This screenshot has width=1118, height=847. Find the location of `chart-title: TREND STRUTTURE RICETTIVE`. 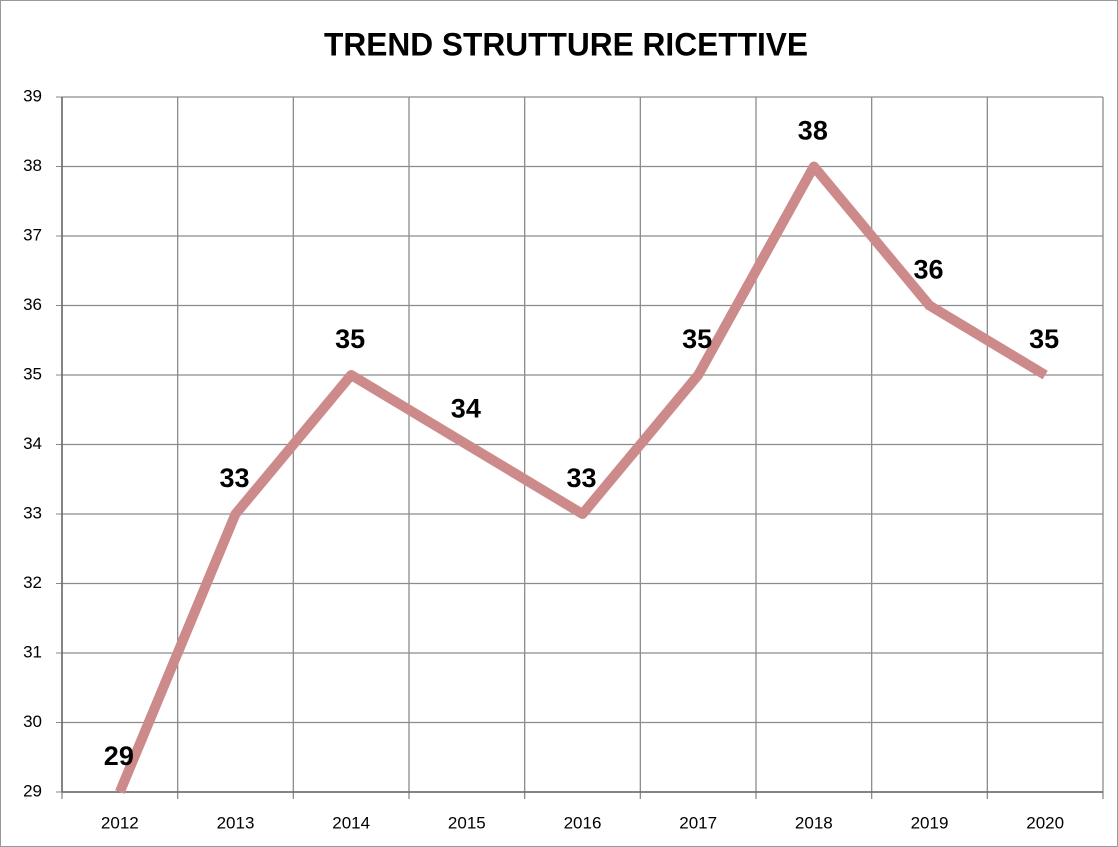

chart-title: TREND STRUTTURE RICETTIVE is located at coordinates (566, 44).